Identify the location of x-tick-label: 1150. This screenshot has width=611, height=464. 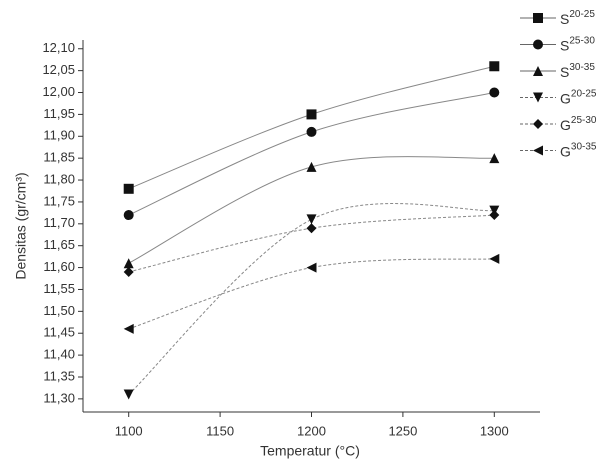
(220, 430).